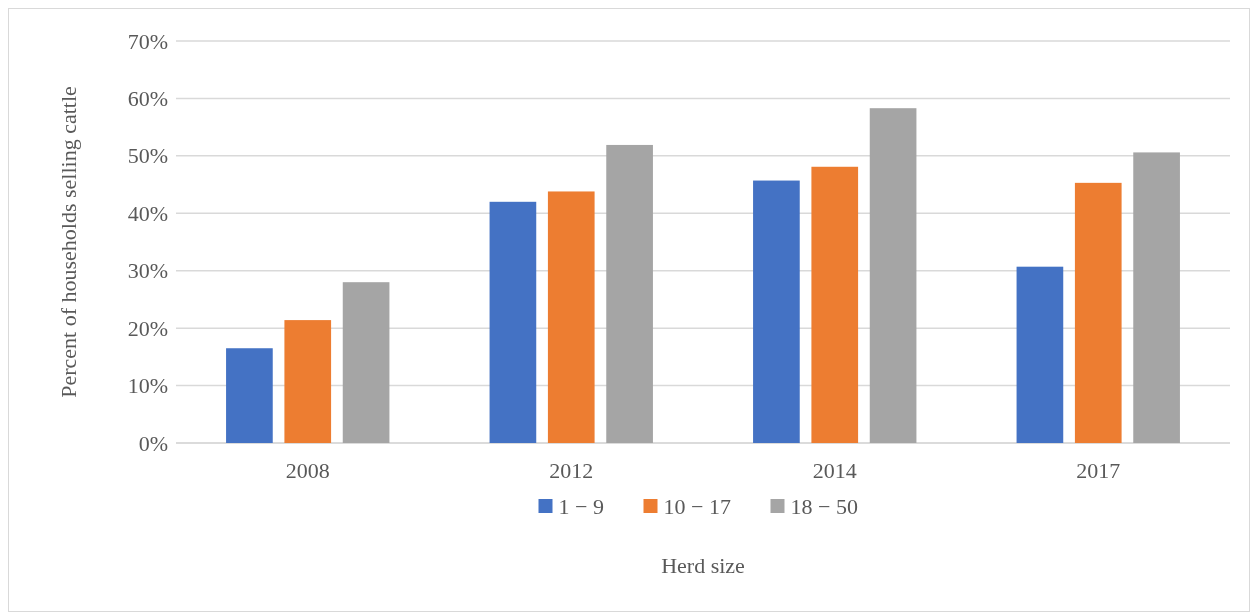 Image resolution: width=1250 pixels, height=612 pixels. Describe the element at coordinates (147, 328) in the screenshot. I see `y-tick-label: 20%` at that location.